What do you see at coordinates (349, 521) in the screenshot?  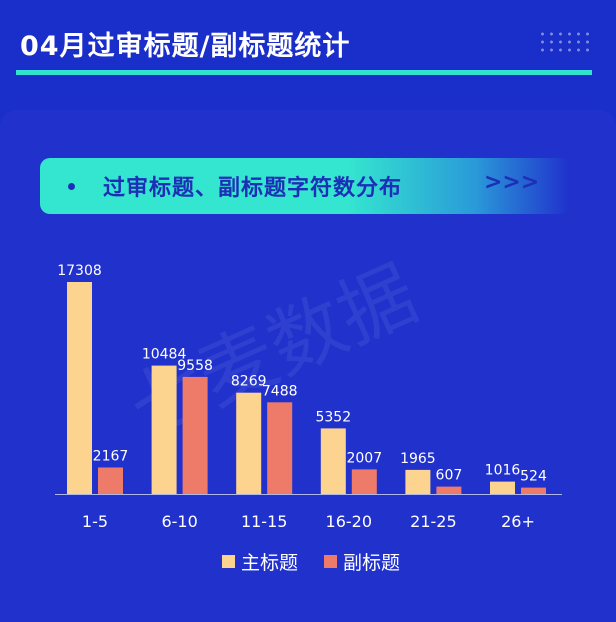 I see `x-tick-label-16-20: 16-20` at bounding box center [349, 521].